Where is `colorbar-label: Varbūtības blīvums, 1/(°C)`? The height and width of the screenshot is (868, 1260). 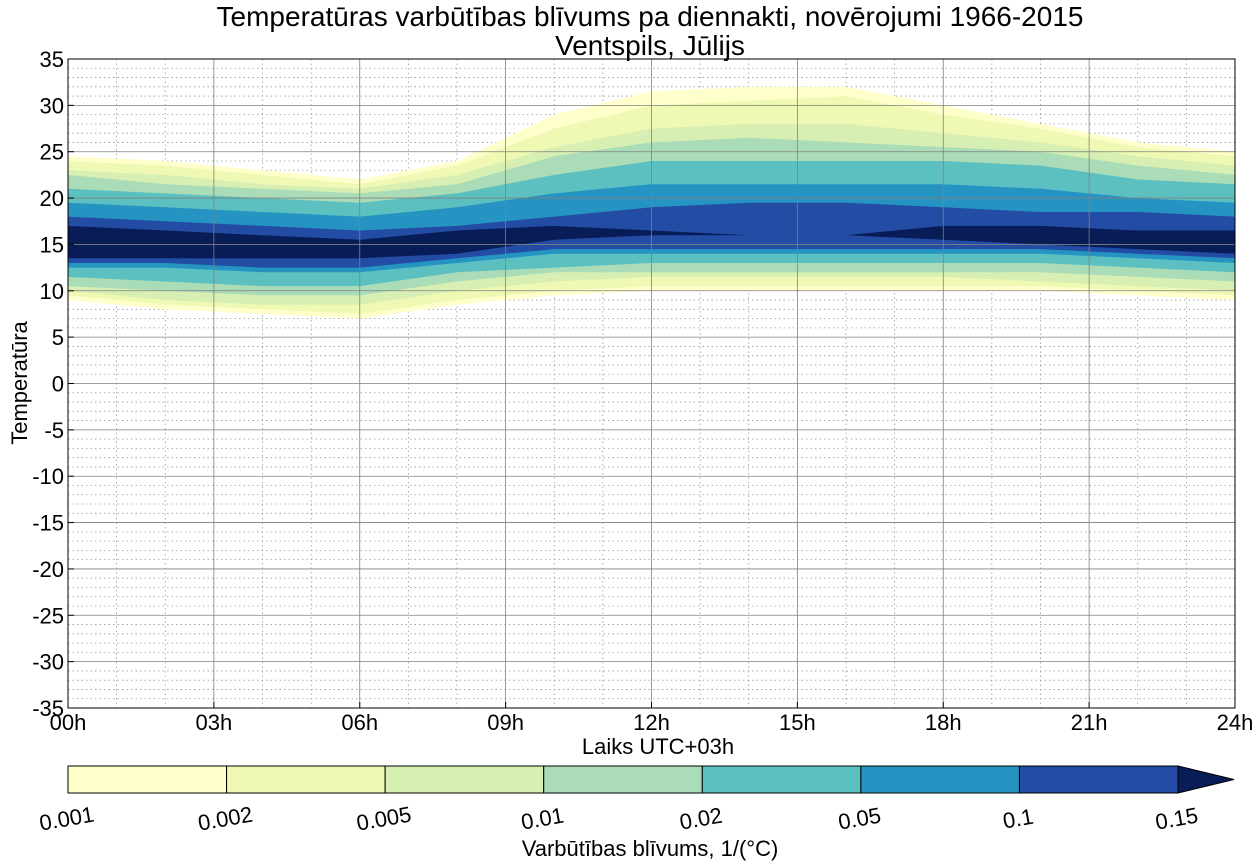
colorbar-label: Varbūtības blīvums, 1/(°C) is located at coordinates (650, 848).